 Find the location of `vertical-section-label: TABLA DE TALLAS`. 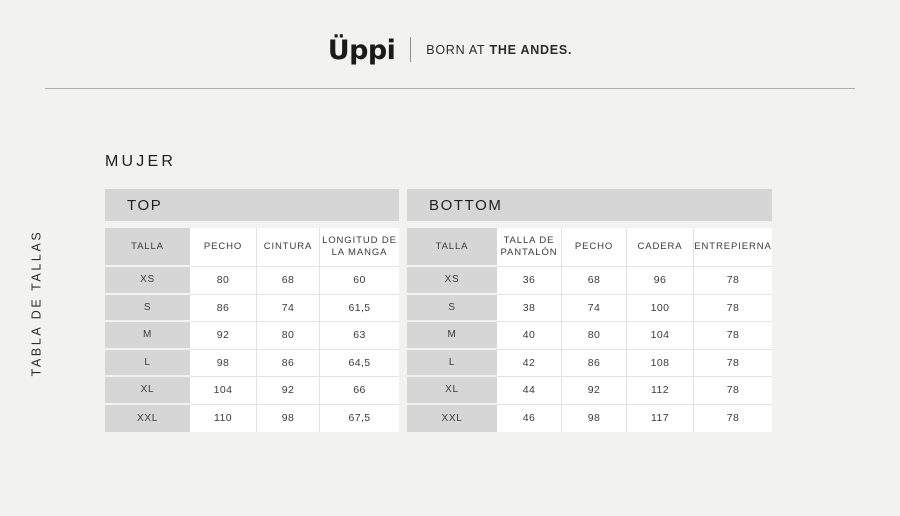

vertical-section-label: TABLA DE TALLAS is located at coordinates (36, 303).